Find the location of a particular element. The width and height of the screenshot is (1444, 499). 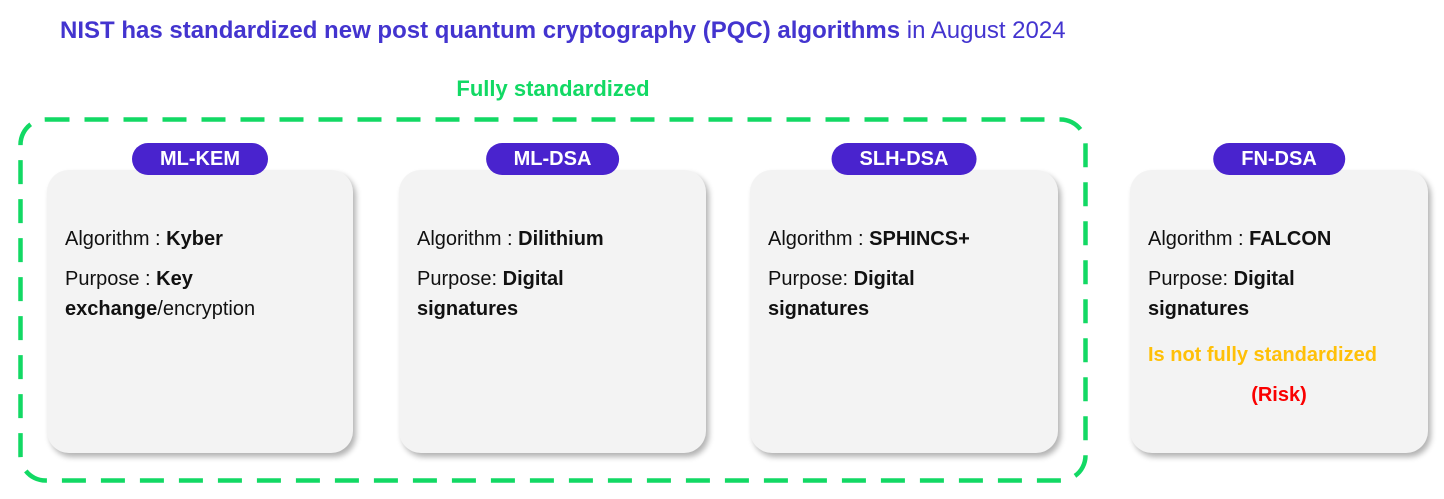

risk-label: (Risk) is located at coordinates (1279, 395).